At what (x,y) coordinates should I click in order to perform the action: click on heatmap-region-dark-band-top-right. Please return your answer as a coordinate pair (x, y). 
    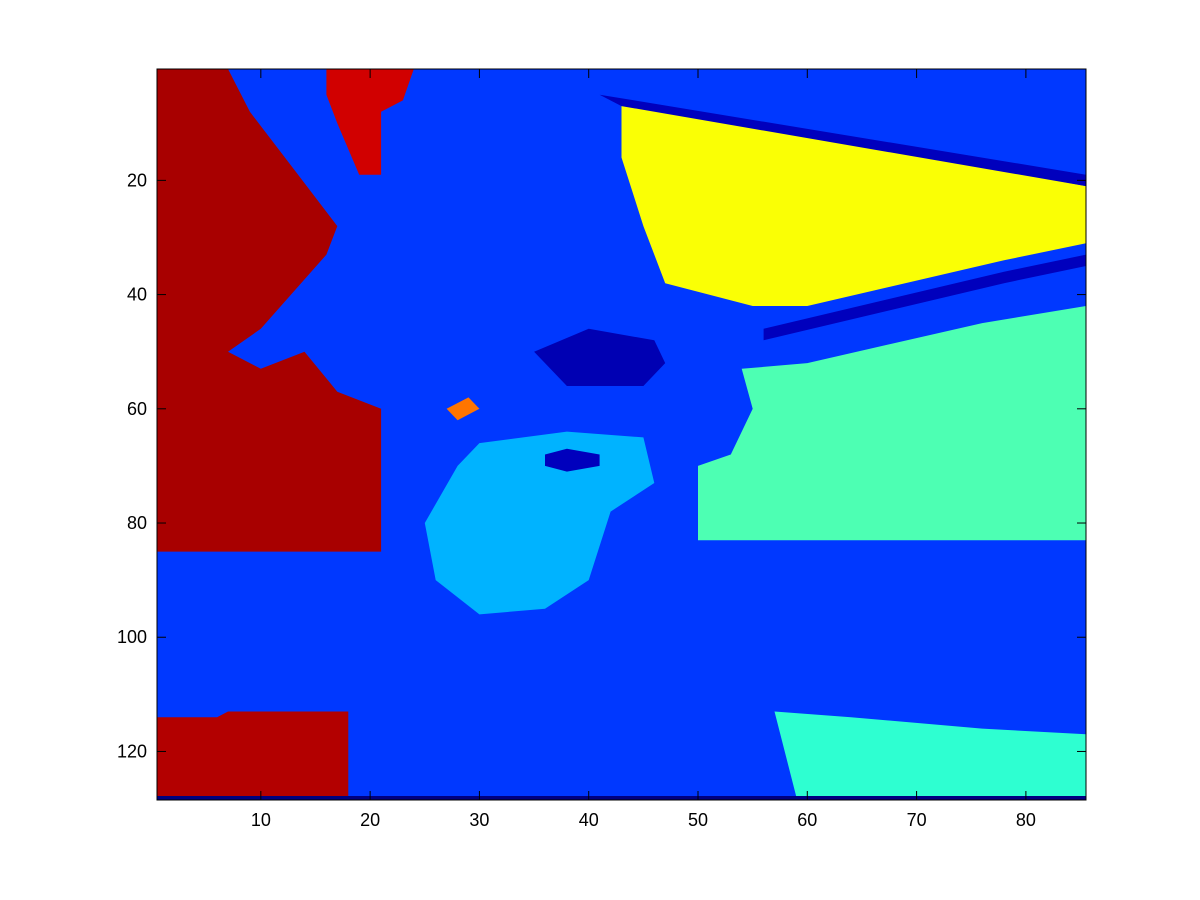
    Looking at the image, I should click on (842, 140).